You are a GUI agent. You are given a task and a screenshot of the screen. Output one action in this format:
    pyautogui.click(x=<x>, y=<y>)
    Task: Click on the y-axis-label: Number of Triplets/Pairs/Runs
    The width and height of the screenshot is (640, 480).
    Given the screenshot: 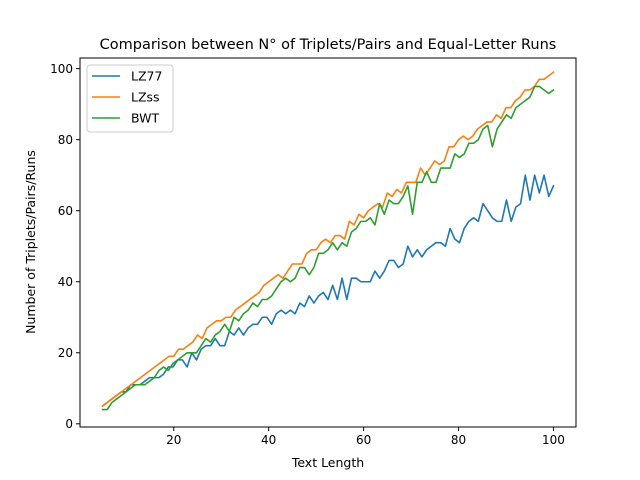 What is the action you would take?
    pyautogui.click(x=30, y=242)
    